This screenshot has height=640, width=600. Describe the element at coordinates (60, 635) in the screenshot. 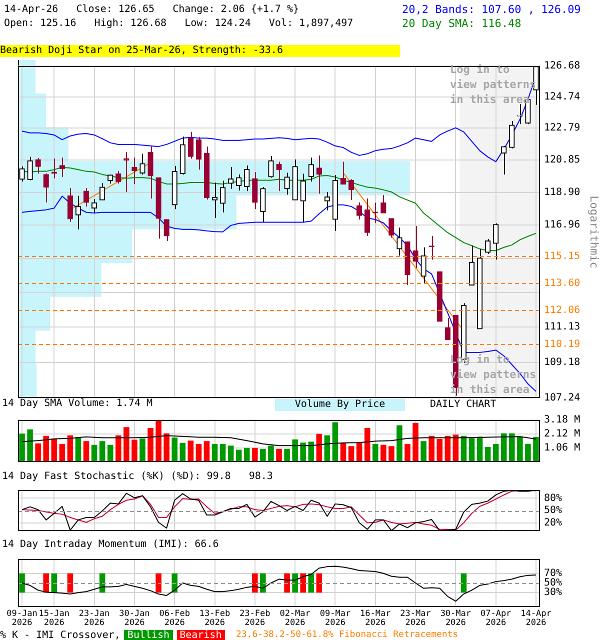

I see `legend-title: % K - IMI Crossover,` at that location.